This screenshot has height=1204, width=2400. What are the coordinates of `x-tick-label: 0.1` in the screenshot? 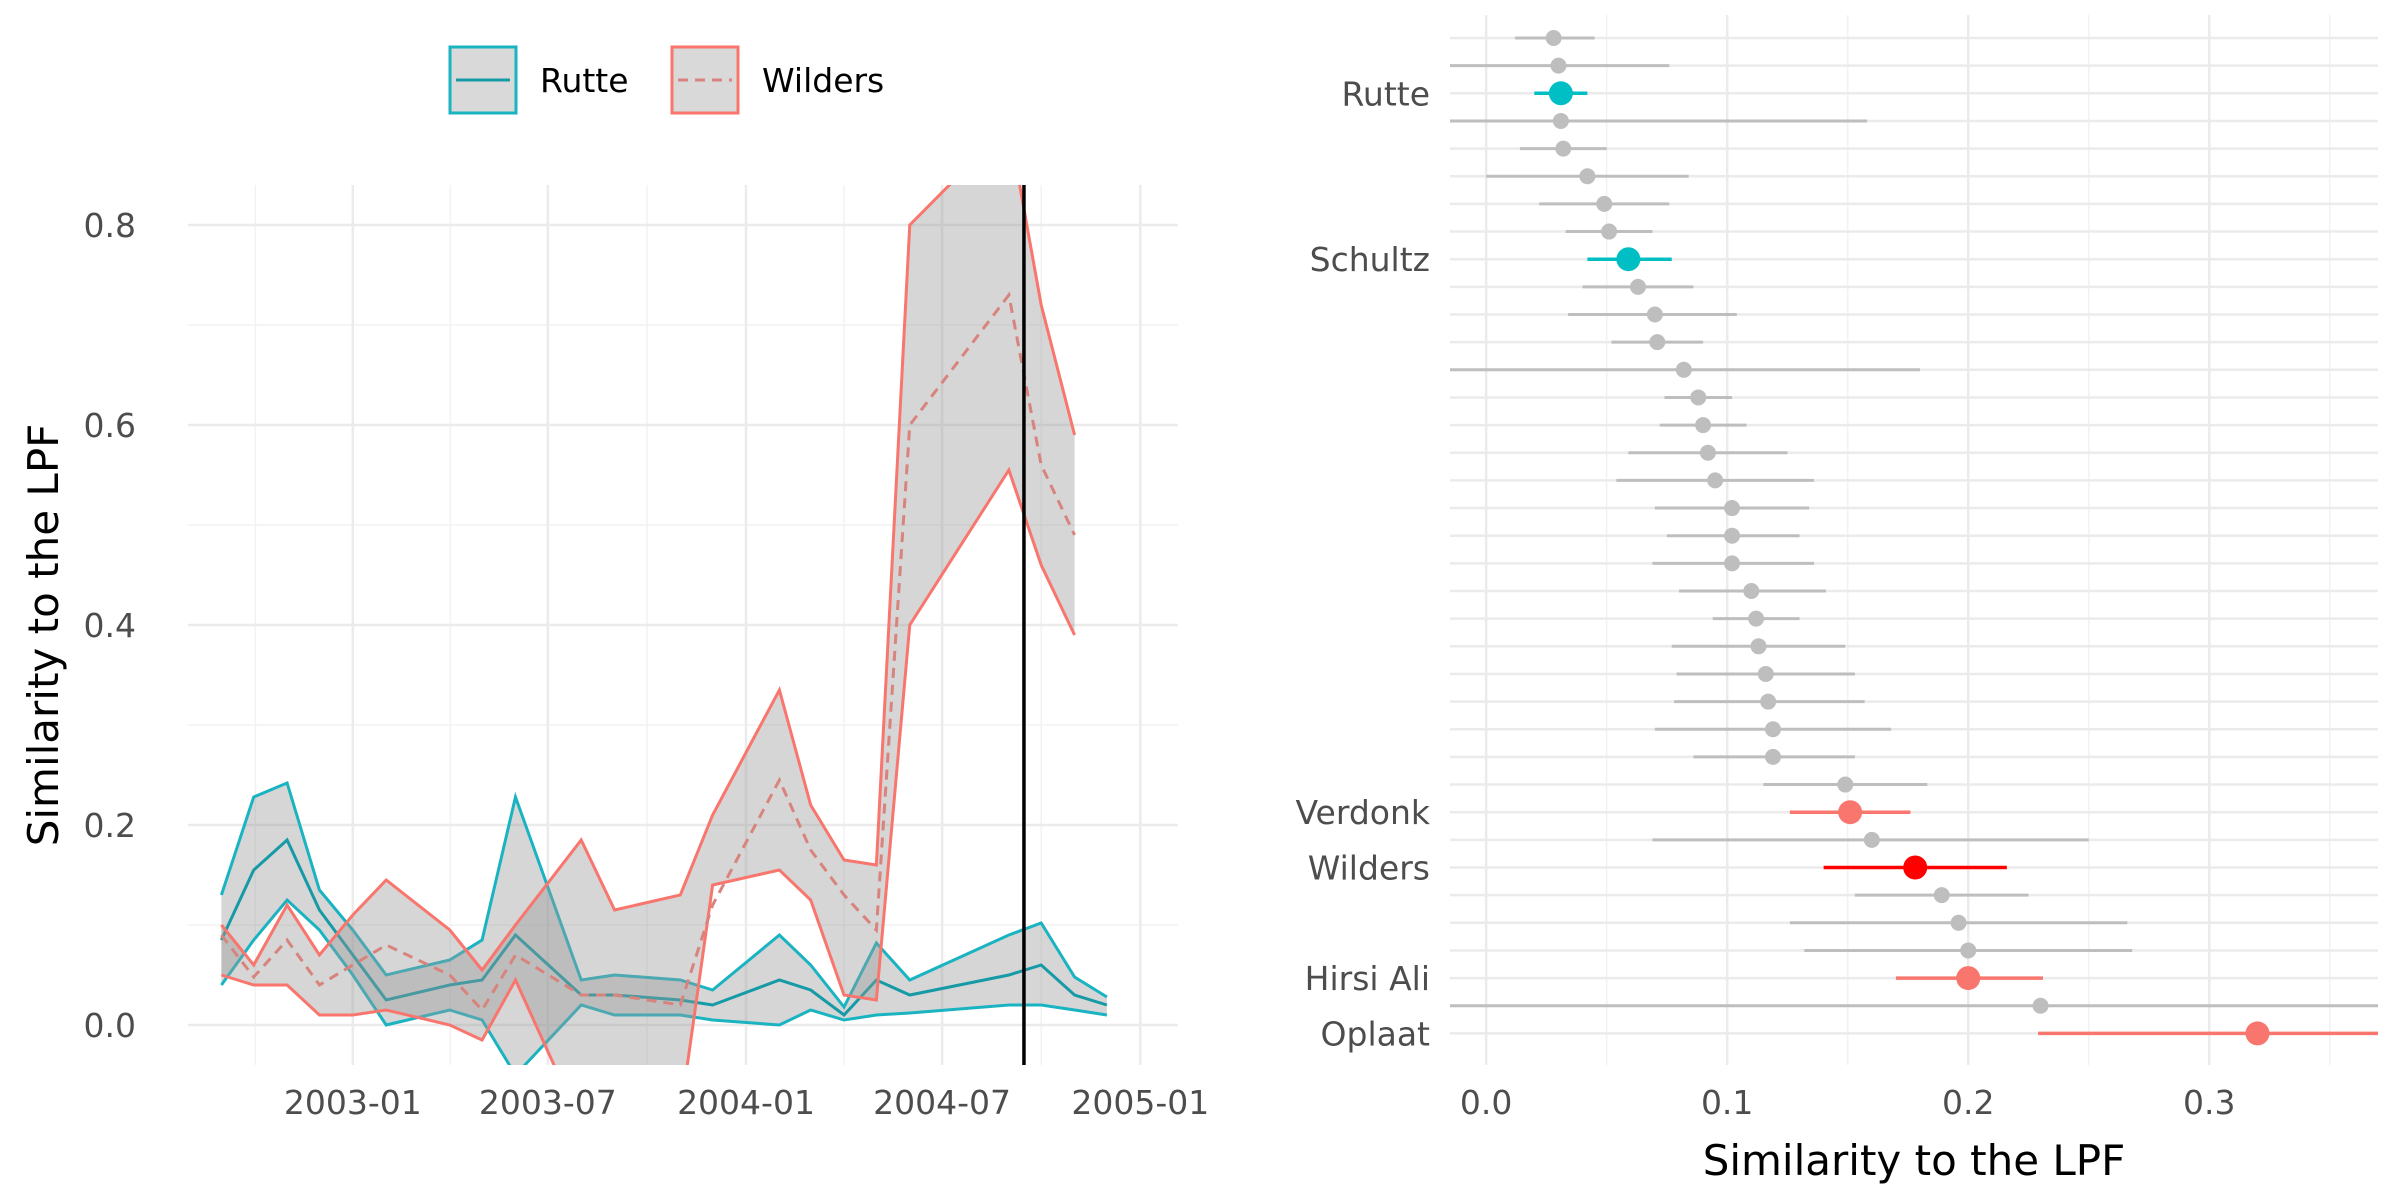 It's located at (1727, 1102).